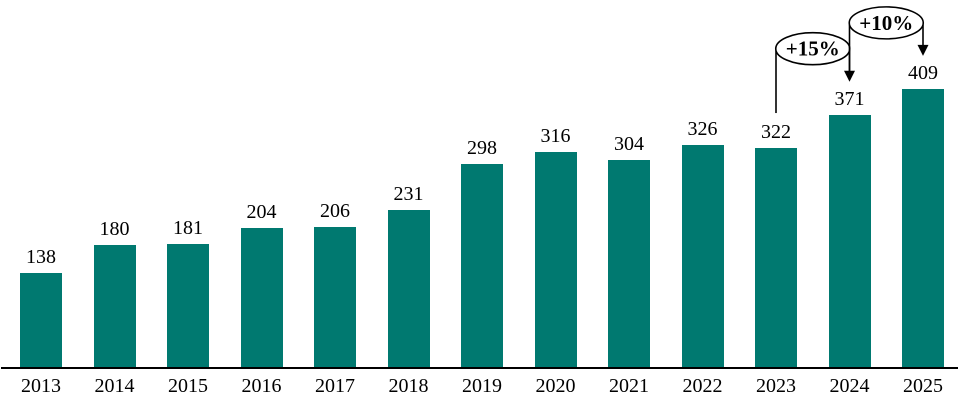 The height and width of the screenshot is (405, 968). Describe the element at coordinates (479, 368) in the screenshot. I see `x-axis-line` at that location.